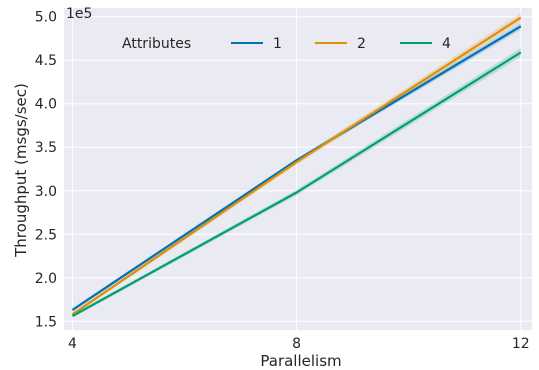 This screenshot has width=539, height=370. I want to click on y-tick-labels: 1.5 2.0 2.5 3.0 3.5 4.0 4.5 5.0, so click(46, 170).